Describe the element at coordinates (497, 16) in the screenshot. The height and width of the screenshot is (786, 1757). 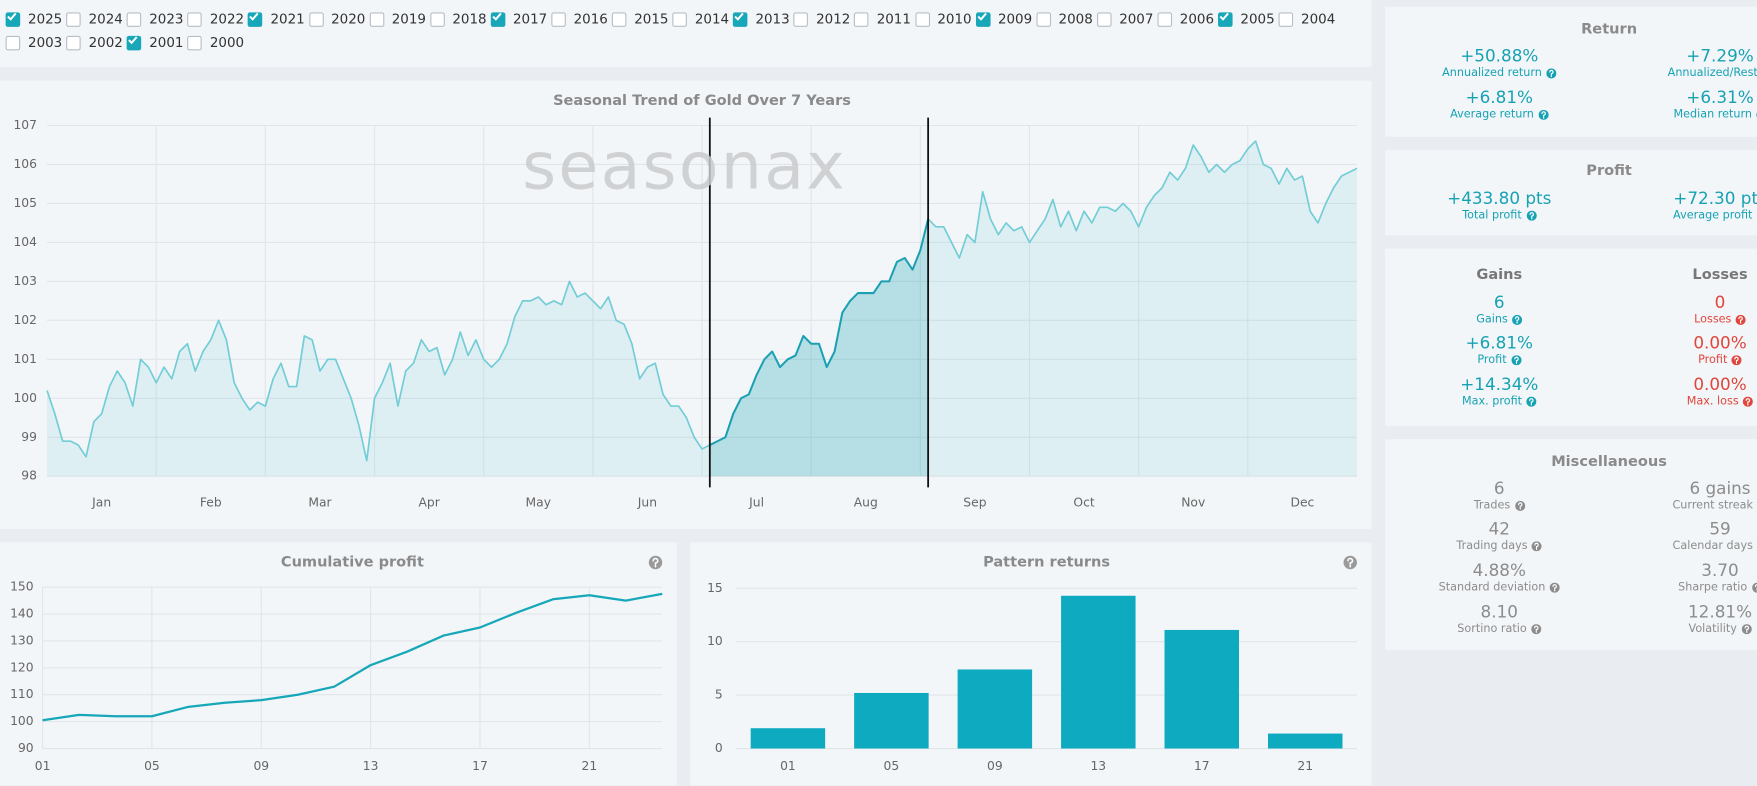
I see `check-path` at that location.